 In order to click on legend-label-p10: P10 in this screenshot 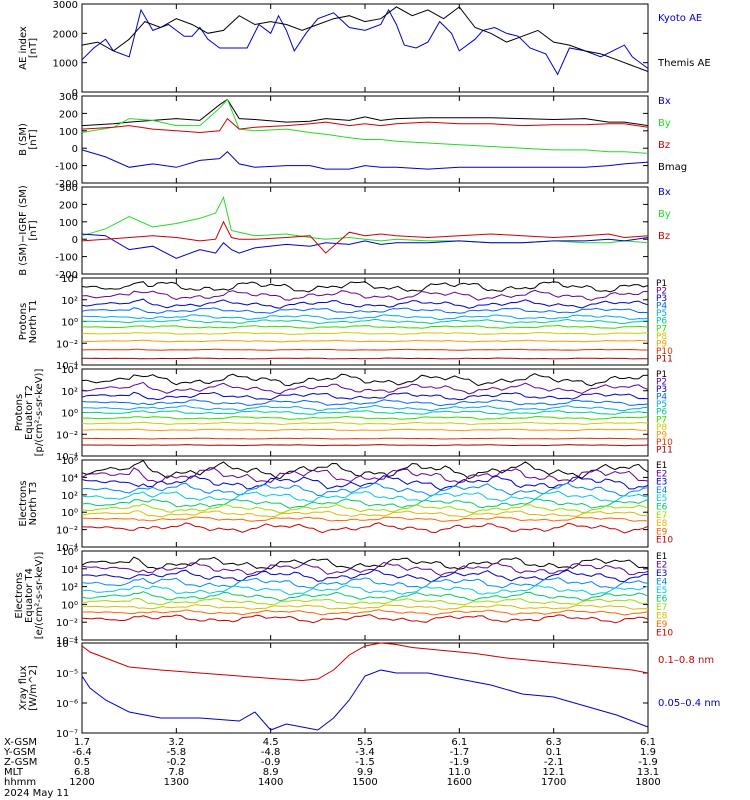, I will do `click(664, 443)`.